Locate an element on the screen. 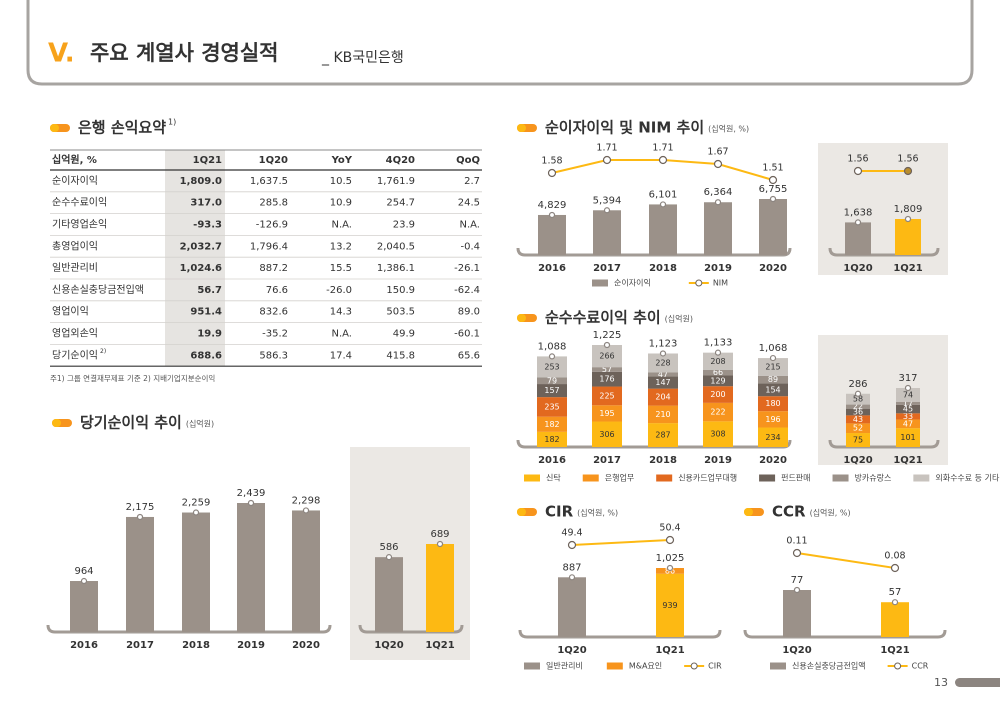  page-bar is located at coordinates (977, 682).